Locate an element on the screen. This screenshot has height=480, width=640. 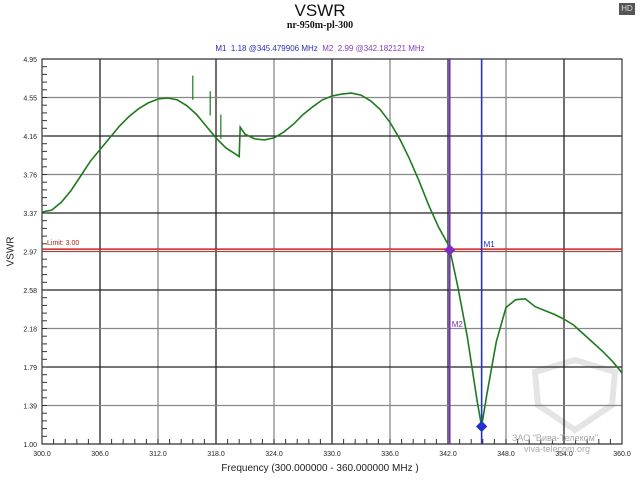
y-tick-label: 1.79 is located at coordinates (30, 368).